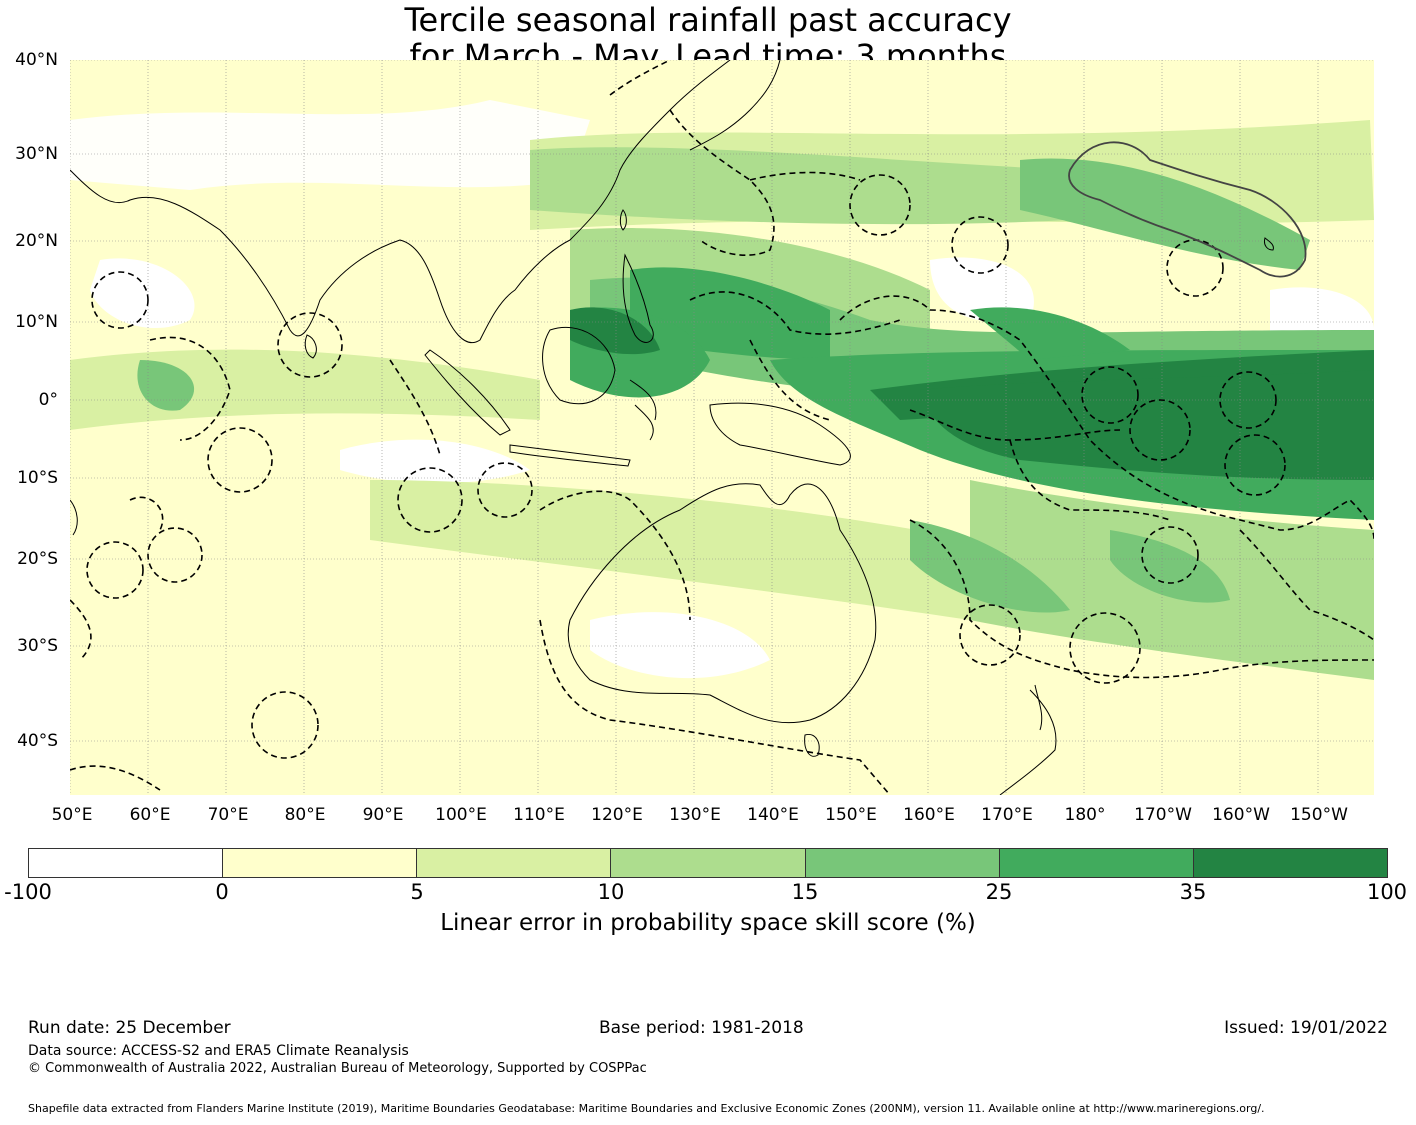 This screenshot has width=1416, height=1125. I want to click on marine-monument-boundary, so click(1187, 209).